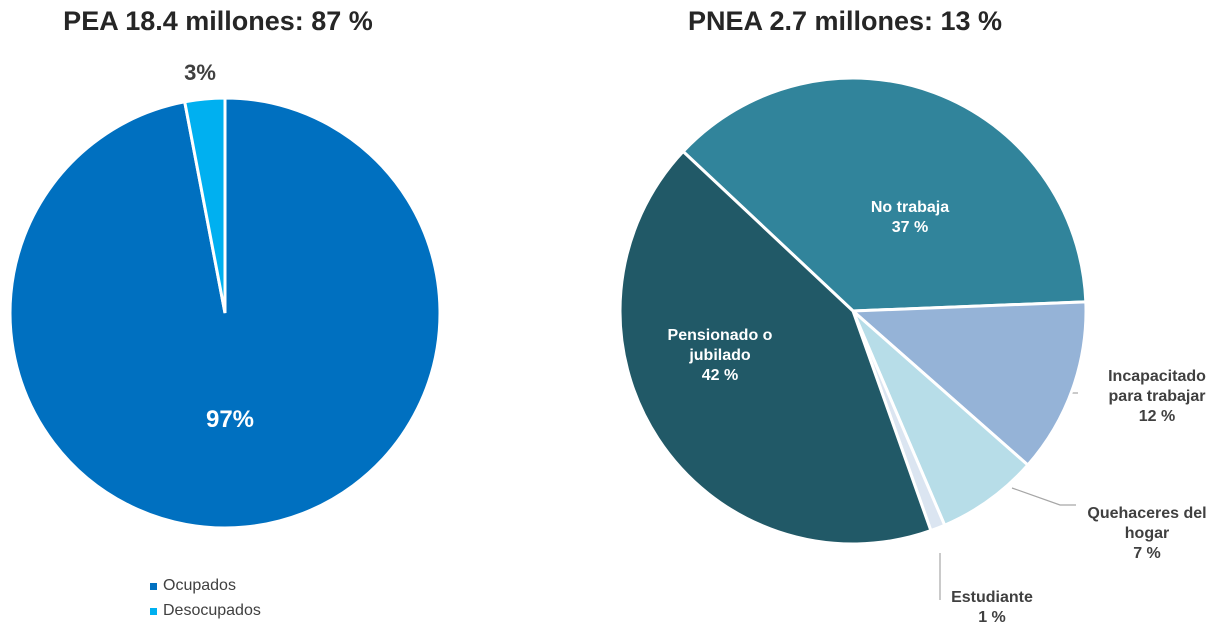 The image size is (1230, 630). I want to click on value-label: 1 %, so click(992, 617).